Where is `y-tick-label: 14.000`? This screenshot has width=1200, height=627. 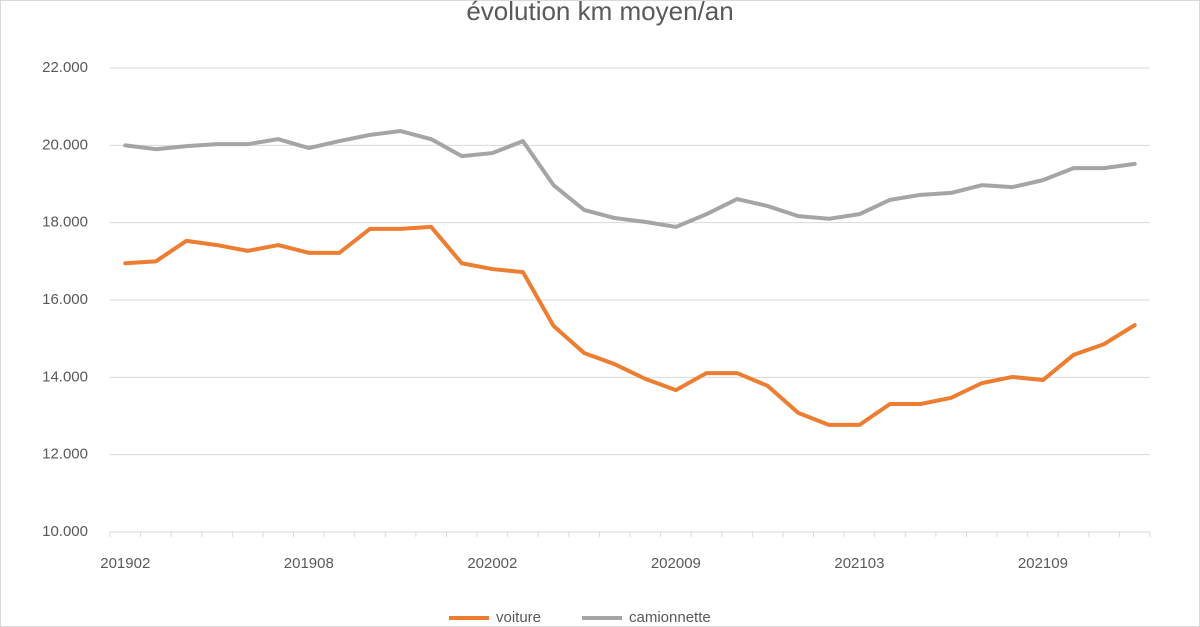 y-tick-label: 14.000 is located at coordinates (65, 376).